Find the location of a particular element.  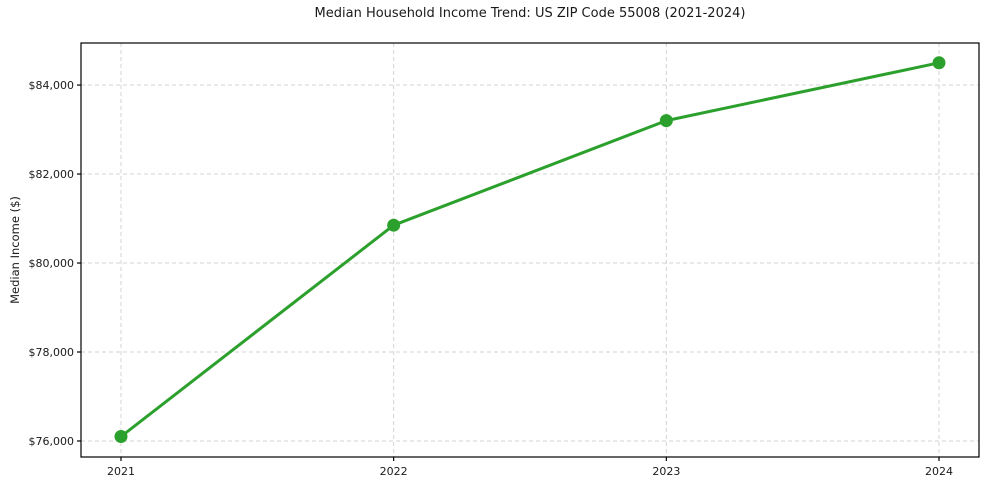

y-tick-label: $82,000 is located at coordinates (52, 174).